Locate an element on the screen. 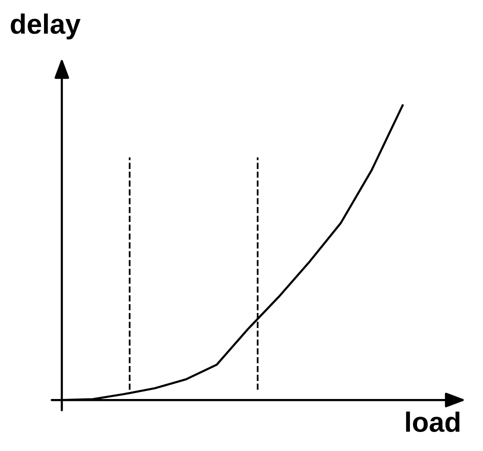  y-axis-title: delay is located at coordinates (45, 27).